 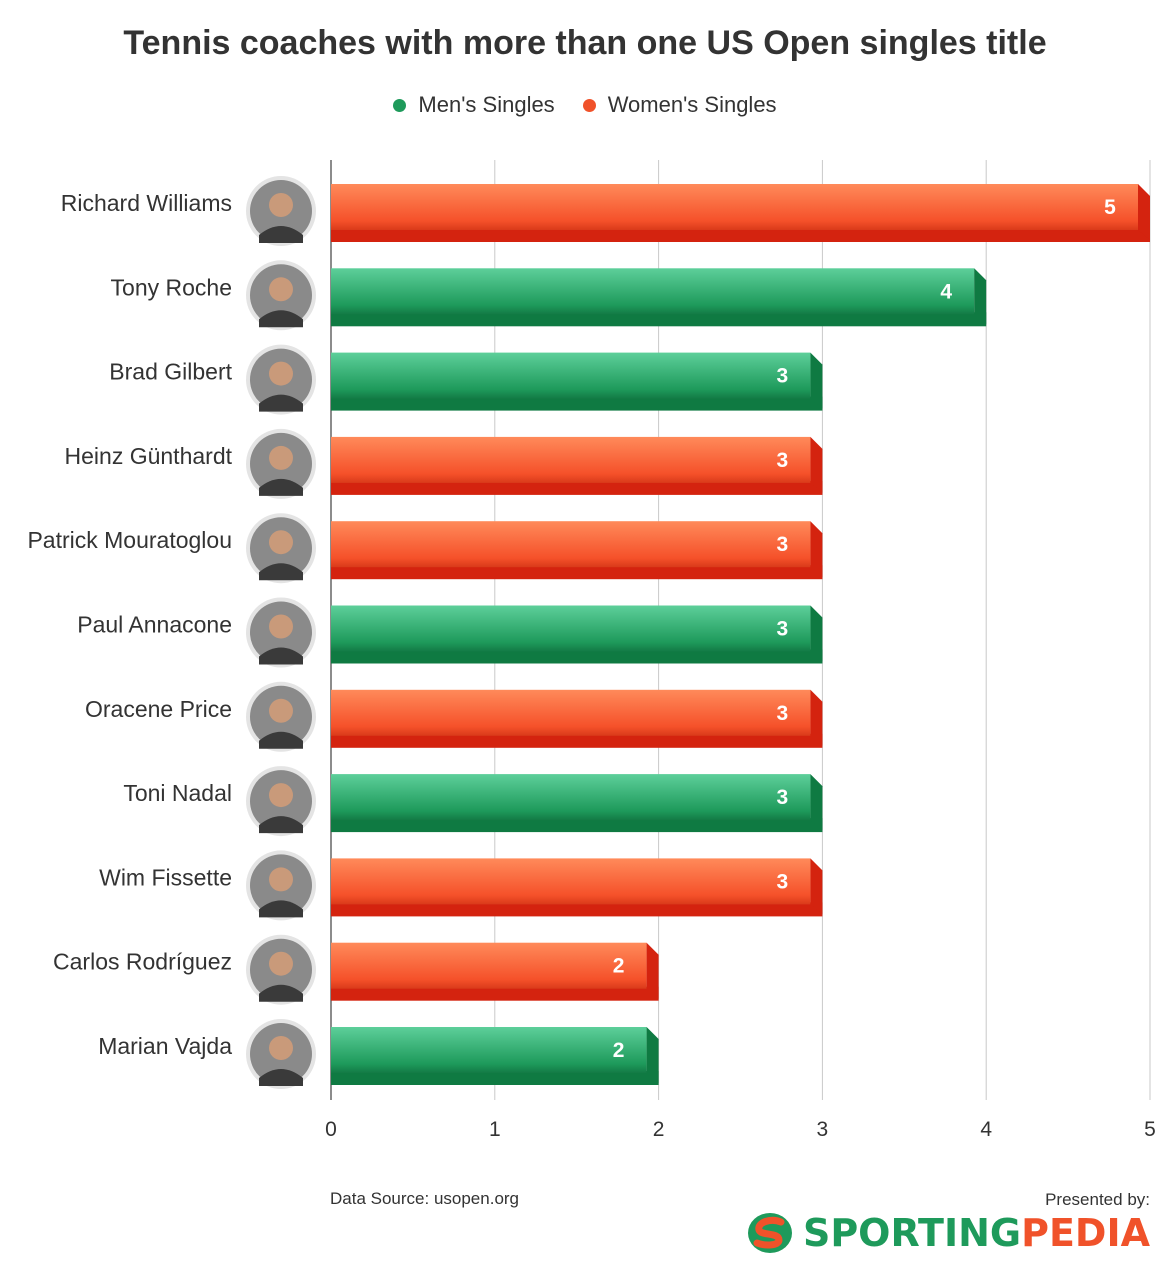 I want to click on category-label: Patrick Mouratoglou, so click(x=129, y=540).